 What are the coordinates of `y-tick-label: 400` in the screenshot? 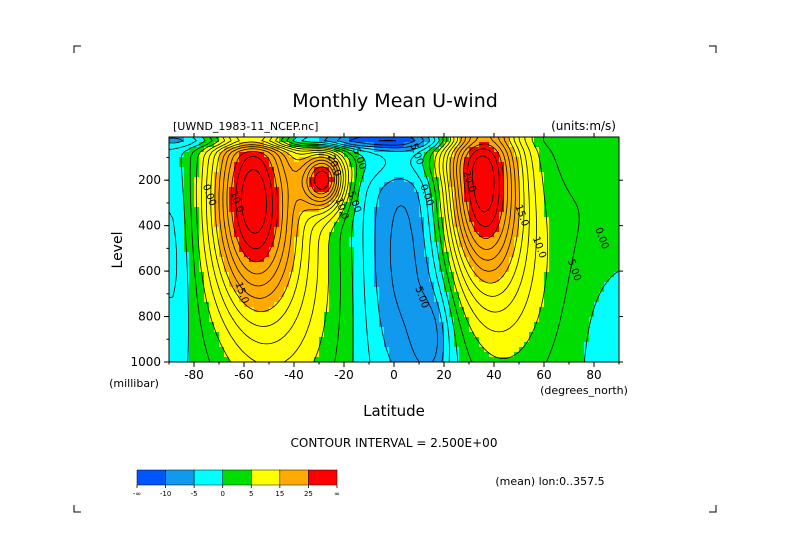 It's located at (149, 226).